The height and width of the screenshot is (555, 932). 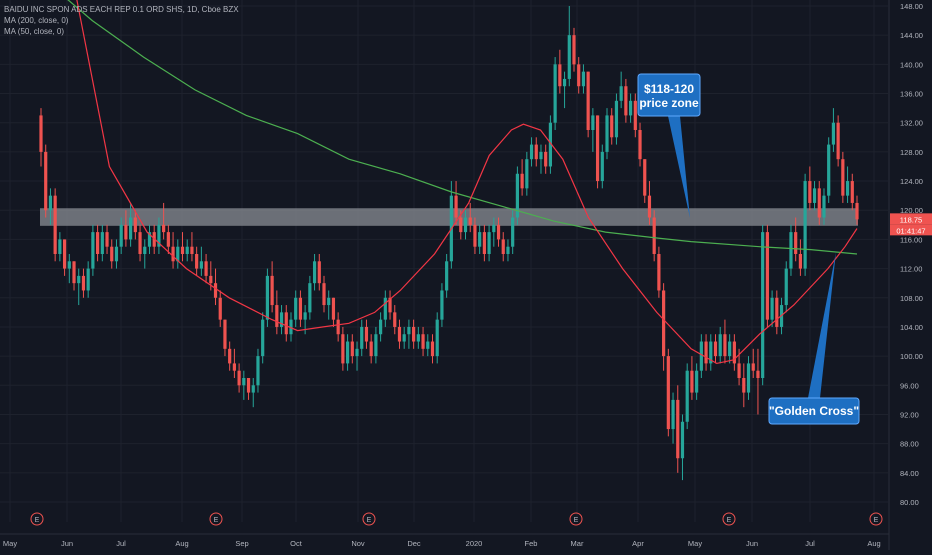 What do you see at coordinates (577, 543) in the screenshot?
I see `time-tick-label: Mar` at bounding box center [577, 543].